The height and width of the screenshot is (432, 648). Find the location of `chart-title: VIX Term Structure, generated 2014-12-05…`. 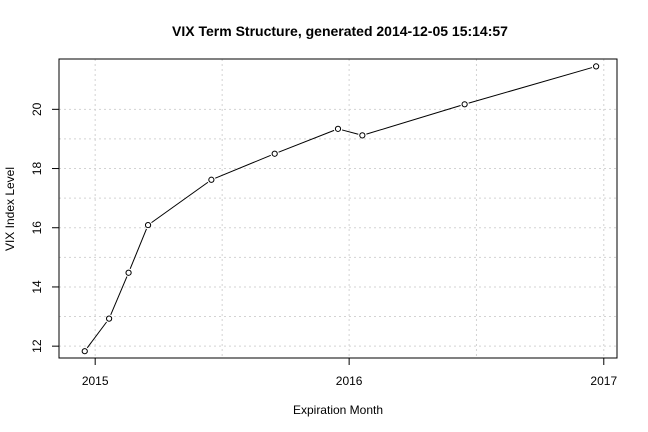

chart-title: VIX Term Structure, generated 2014-12-05… is located at coordinates (340, 31).